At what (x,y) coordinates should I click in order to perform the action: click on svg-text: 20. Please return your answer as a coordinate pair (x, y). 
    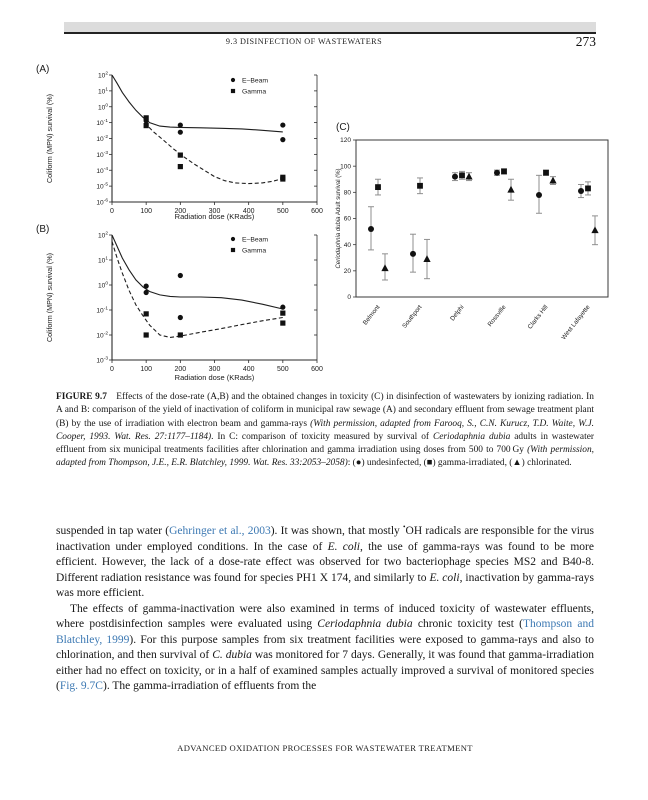
    Looking at the image, I should click on (348, 271).